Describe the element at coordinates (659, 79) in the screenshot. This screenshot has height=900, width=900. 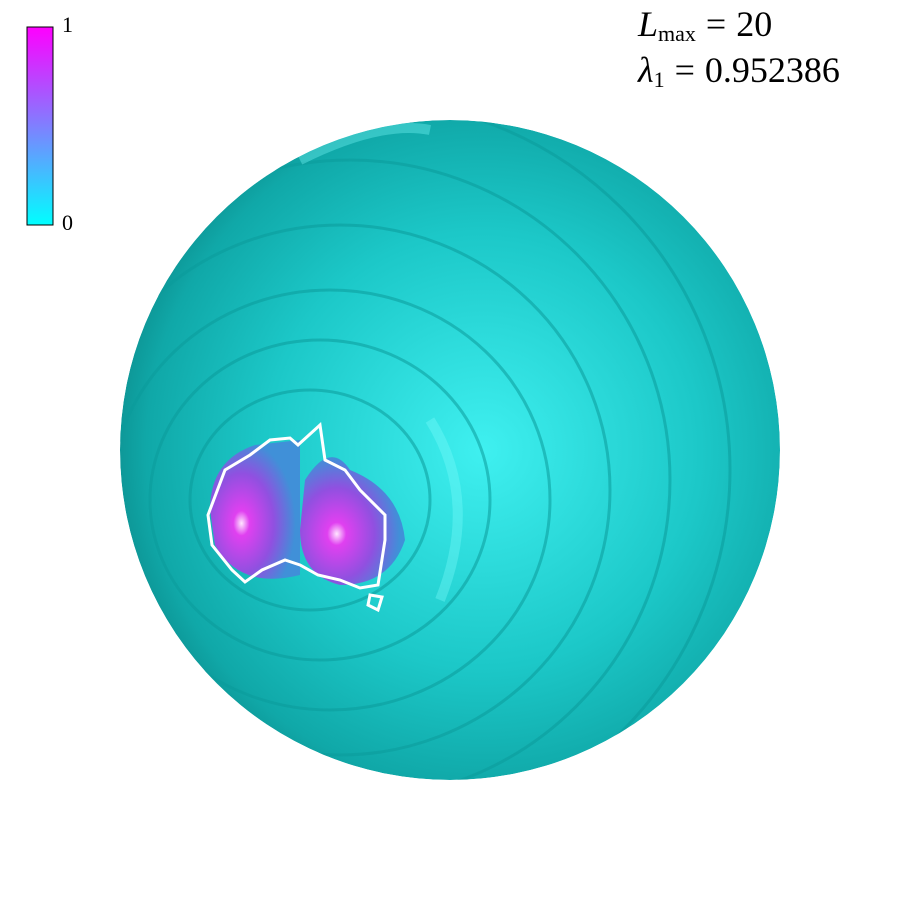
I see `annotation-subscript: 1` at that location.